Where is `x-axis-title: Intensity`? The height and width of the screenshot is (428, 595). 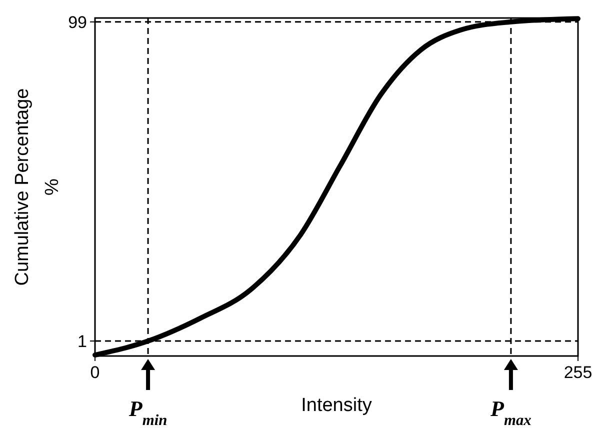
x-axis-title: Intensity is located at coordinates (336, 405).